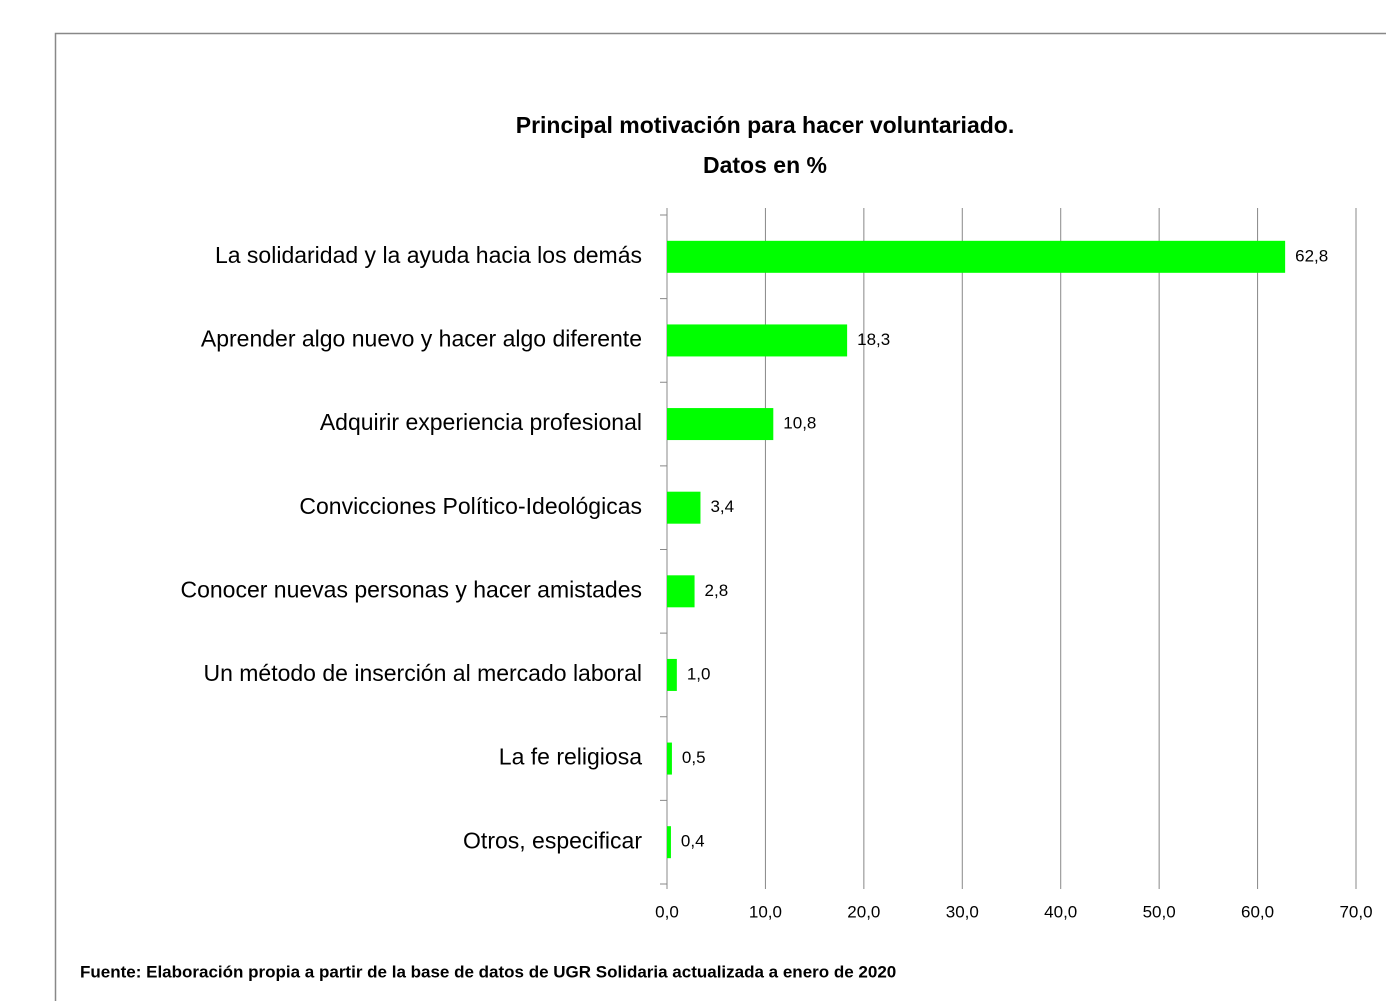 This screenshot has height=1001, width=1386. What do you see at coordinates (765, 165) in the screenshot?
I see `chart-subtitle: Datos en %` at bounding box center [765, 165].